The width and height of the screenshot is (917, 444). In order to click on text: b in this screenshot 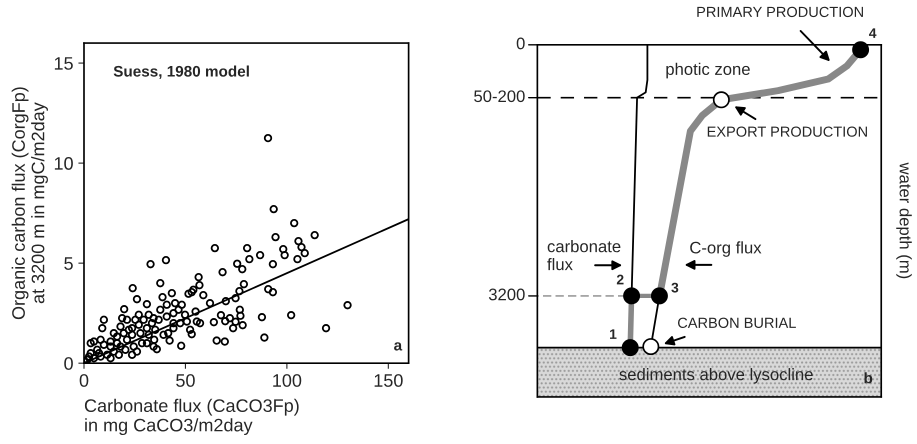, I will do `click(868, 378)`.